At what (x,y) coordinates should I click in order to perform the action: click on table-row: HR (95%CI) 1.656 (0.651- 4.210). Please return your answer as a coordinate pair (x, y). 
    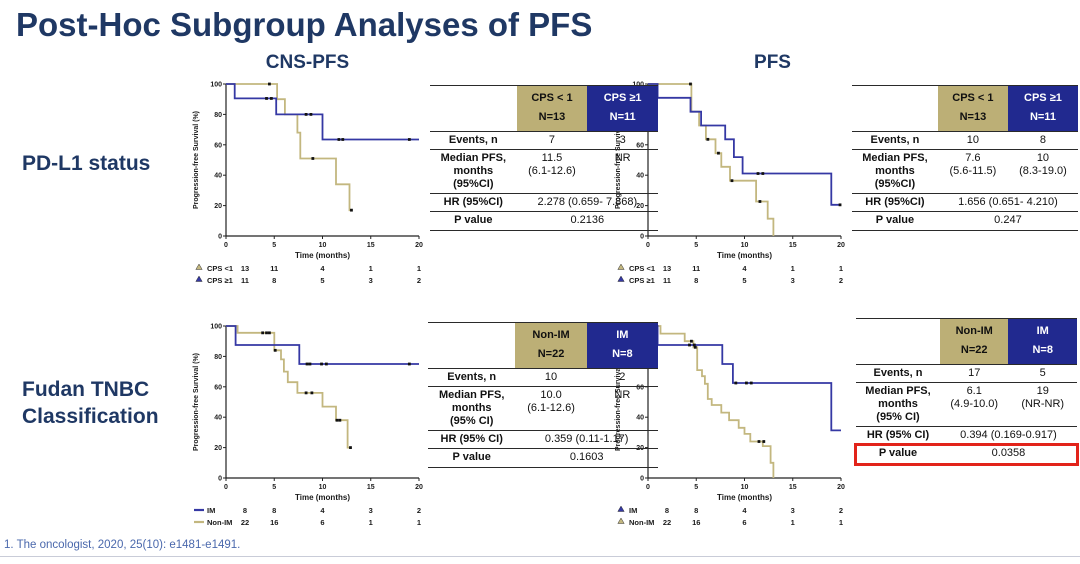
    Looking at the image, I should click on (965, 203).